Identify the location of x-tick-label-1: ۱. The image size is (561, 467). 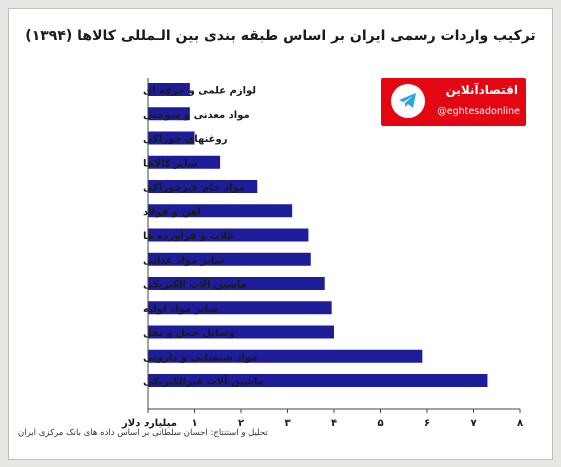
(194, 423).